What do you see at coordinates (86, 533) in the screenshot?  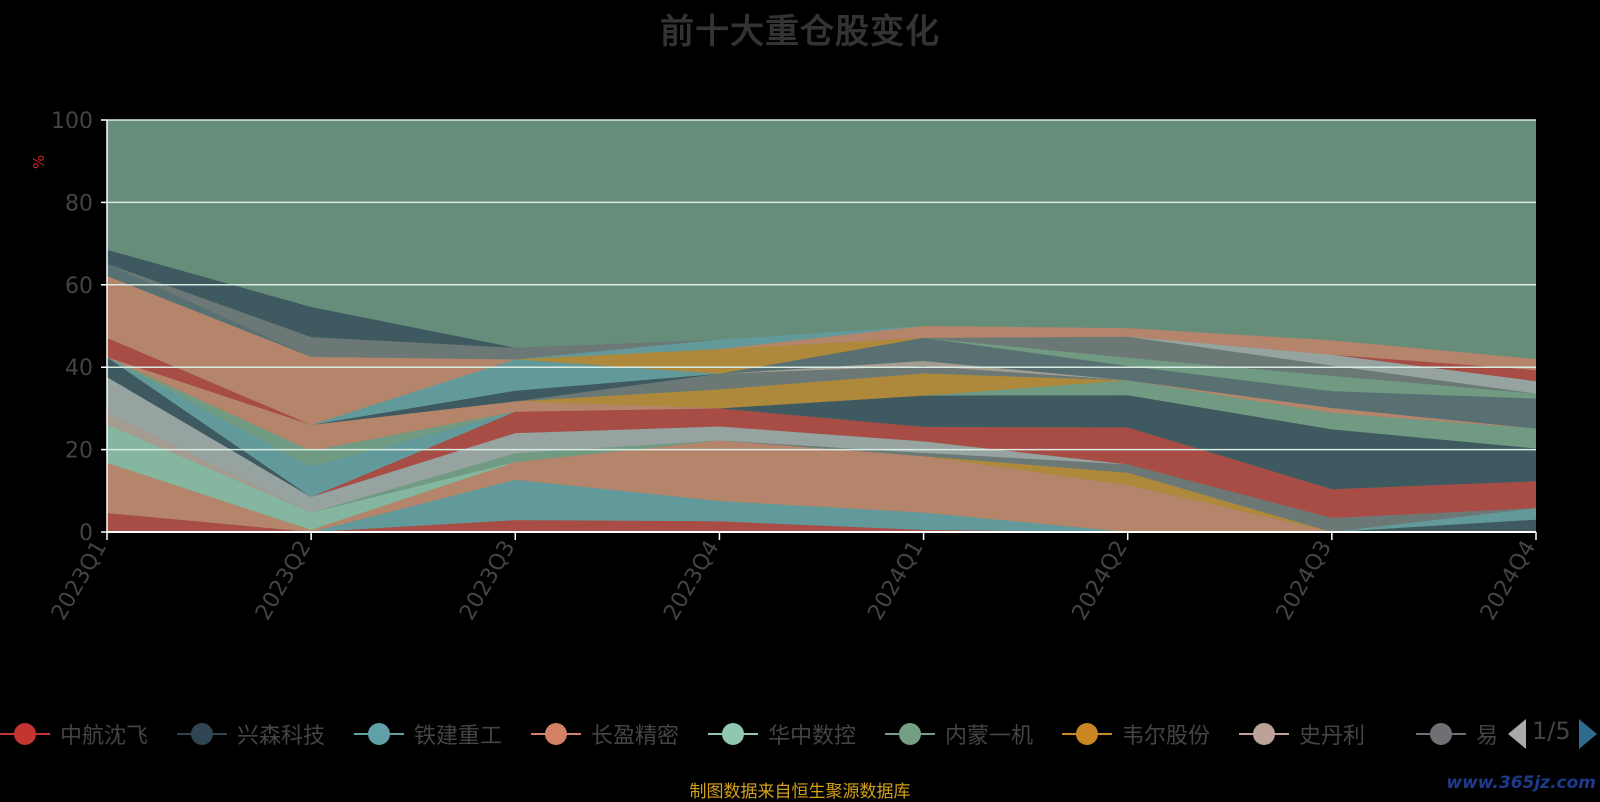 I see `y-tick-label: 0` at bounding box center [86, 533].